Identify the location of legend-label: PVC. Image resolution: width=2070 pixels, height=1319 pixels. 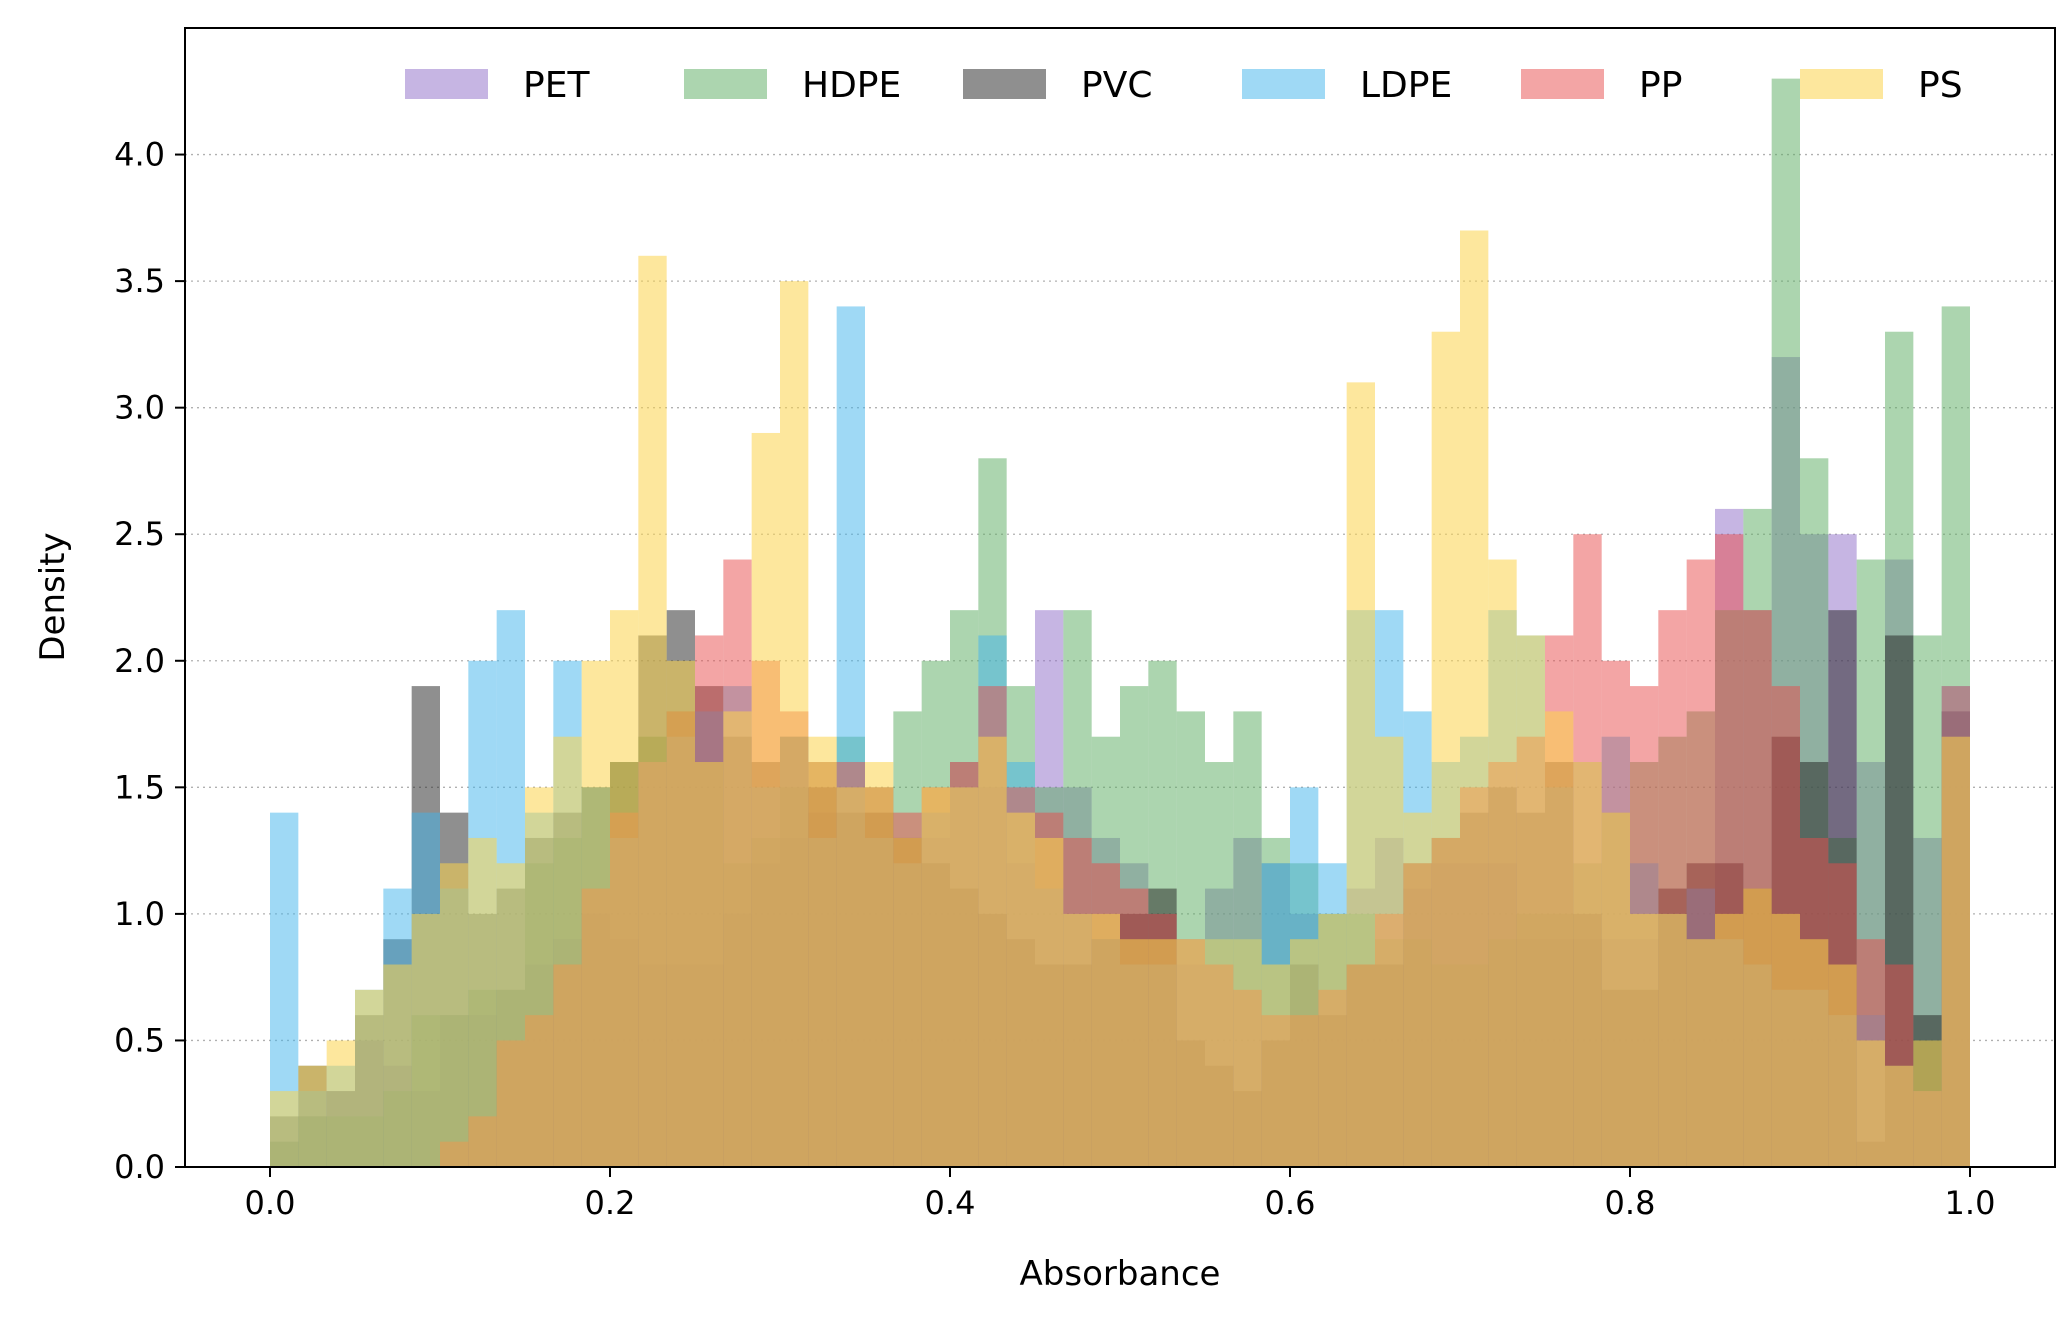
(1116, 85).